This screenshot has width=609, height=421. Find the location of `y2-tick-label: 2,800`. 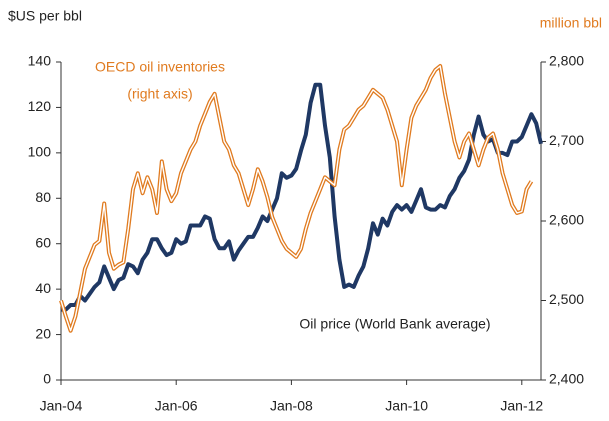

y2-tick-label: 2,800 is located at coordinates (566, 61).